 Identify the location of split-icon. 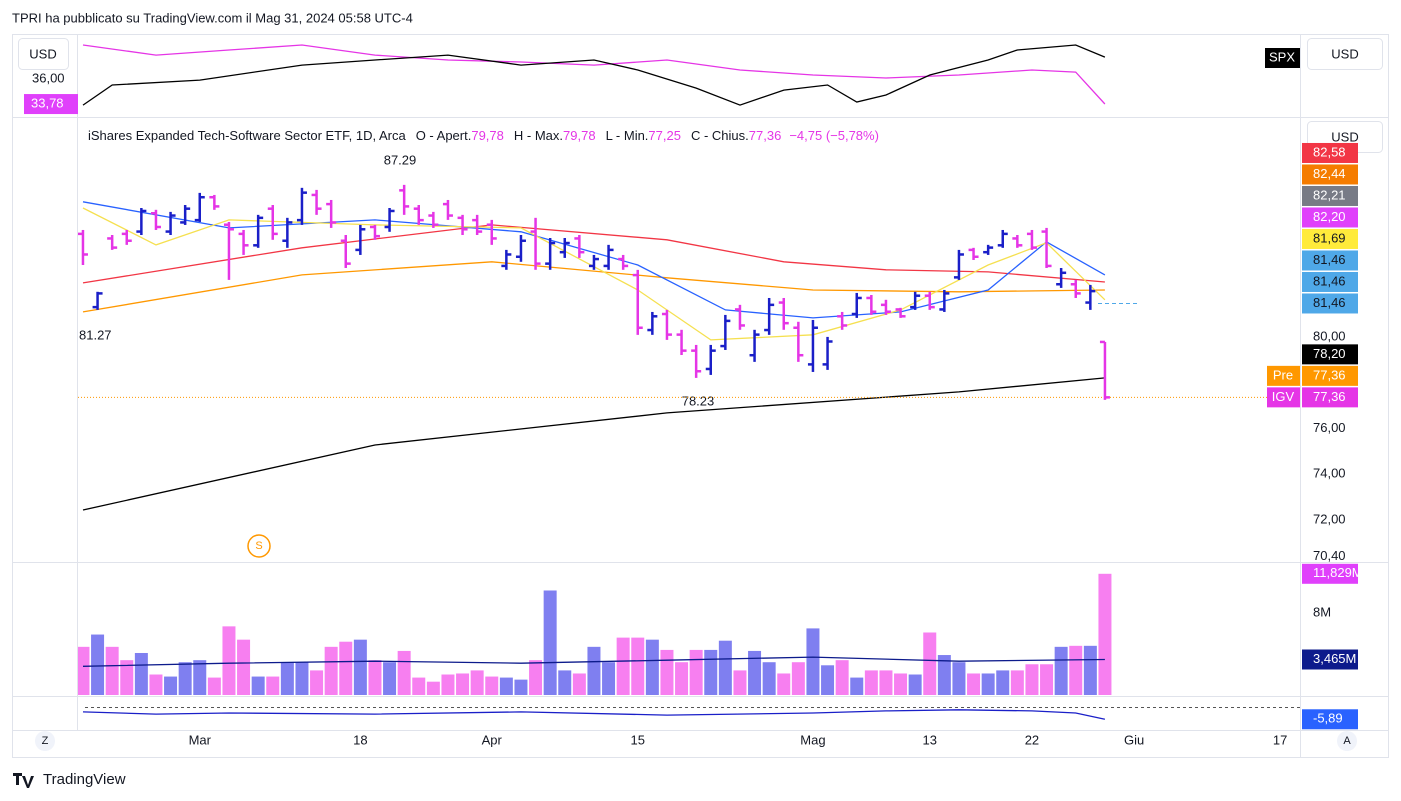
(259, 546).